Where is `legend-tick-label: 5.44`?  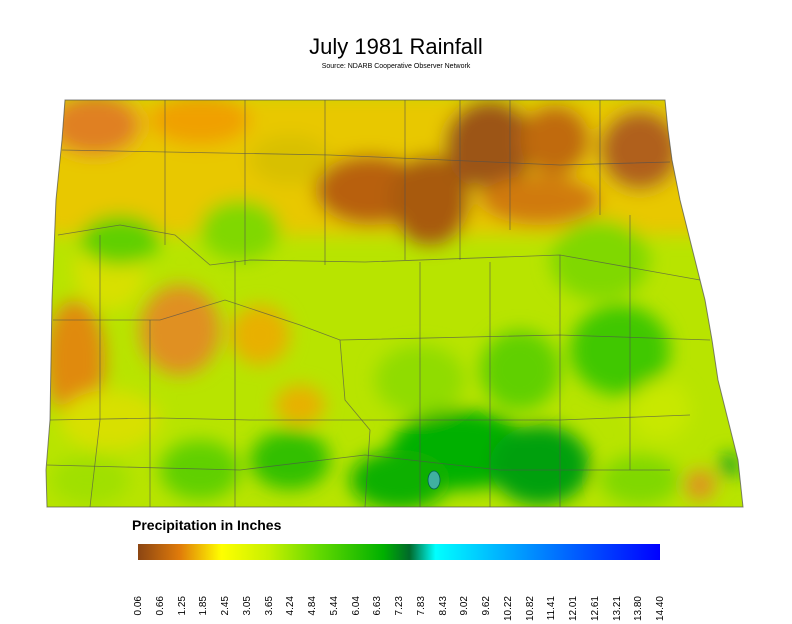
legend-tick-label: 5.44 is located at coordinates (334, 606).